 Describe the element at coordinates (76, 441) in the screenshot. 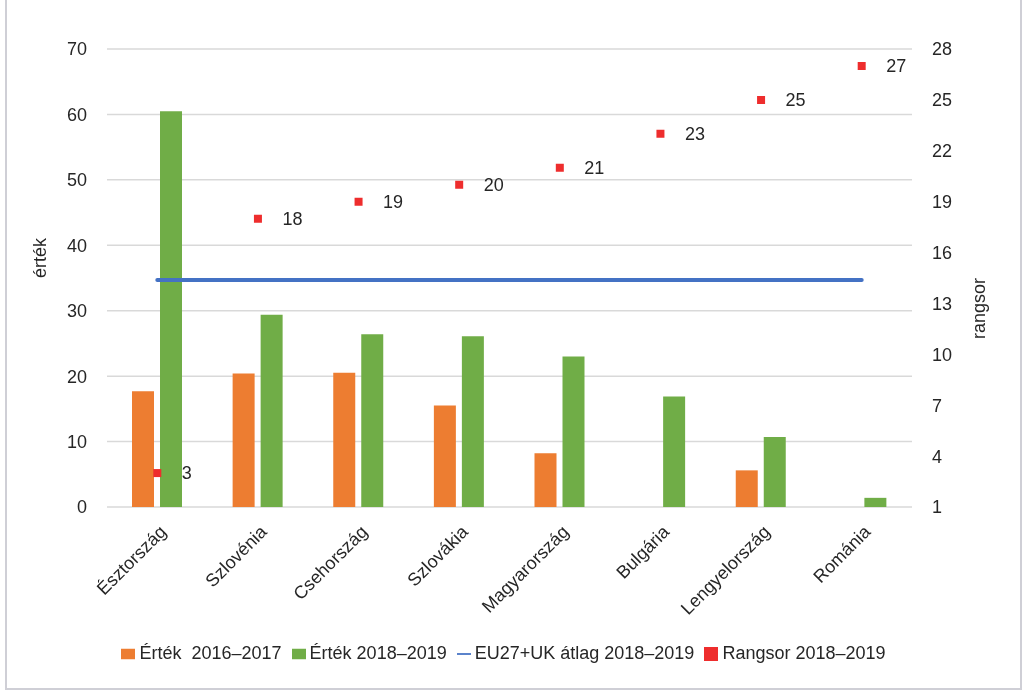

I see `y-tick-label: 10` at that location.